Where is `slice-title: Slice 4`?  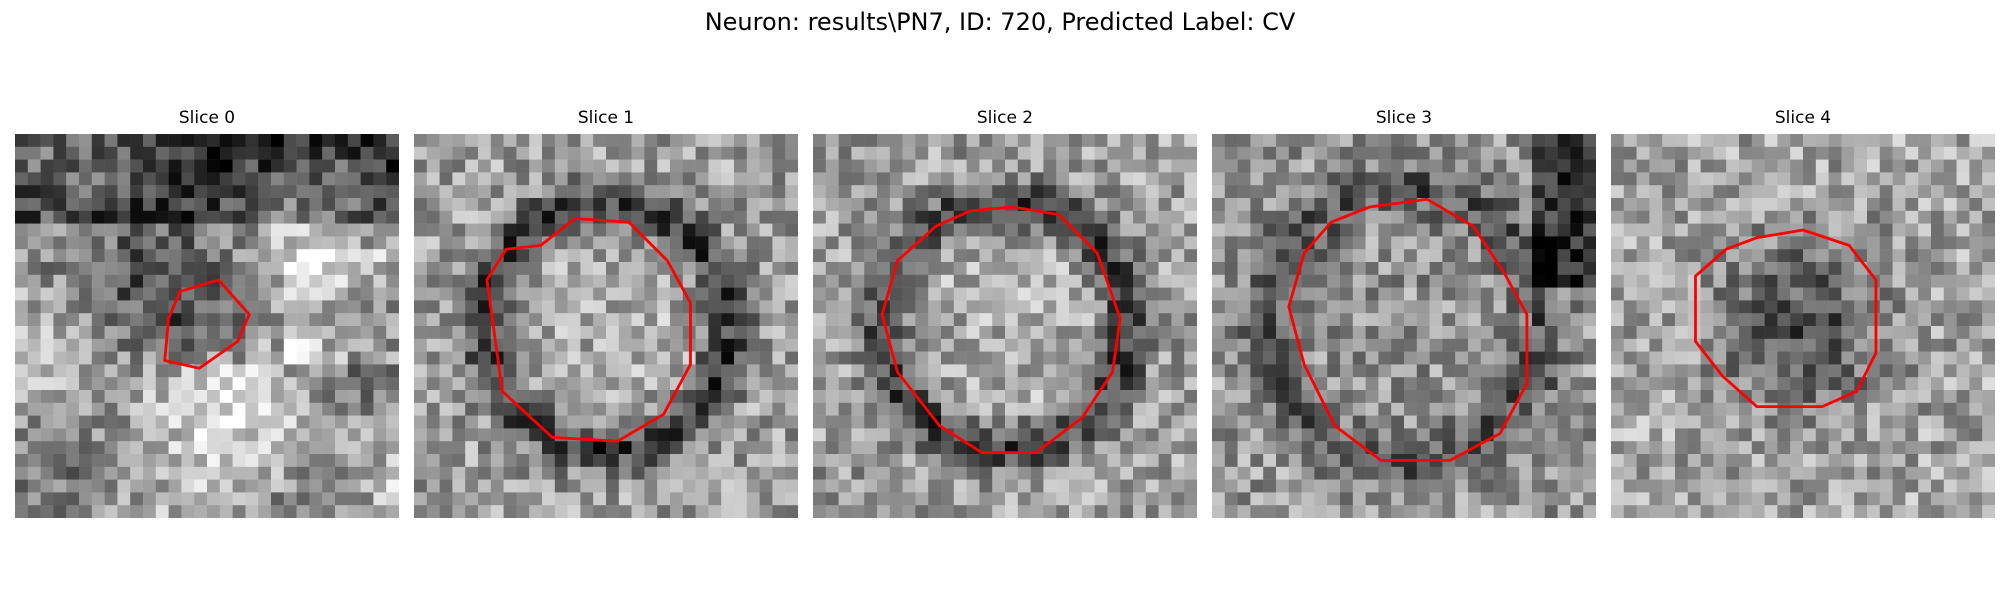
slice-title: Slice 4 is located at coordinates (1803, 118).